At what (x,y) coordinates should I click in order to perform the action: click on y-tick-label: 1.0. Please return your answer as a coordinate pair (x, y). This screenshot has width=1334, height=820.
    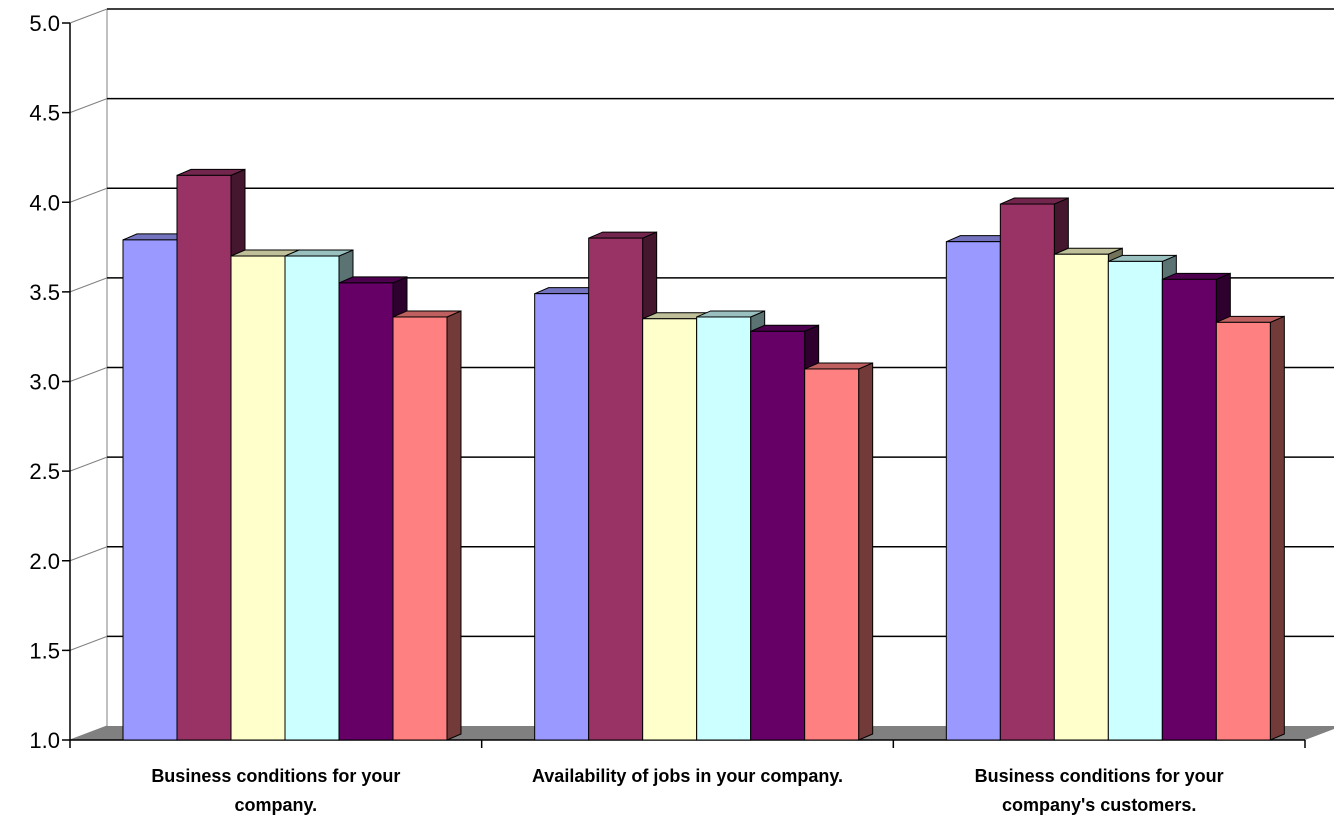
    Looking at the image, I should click on (44, 740).